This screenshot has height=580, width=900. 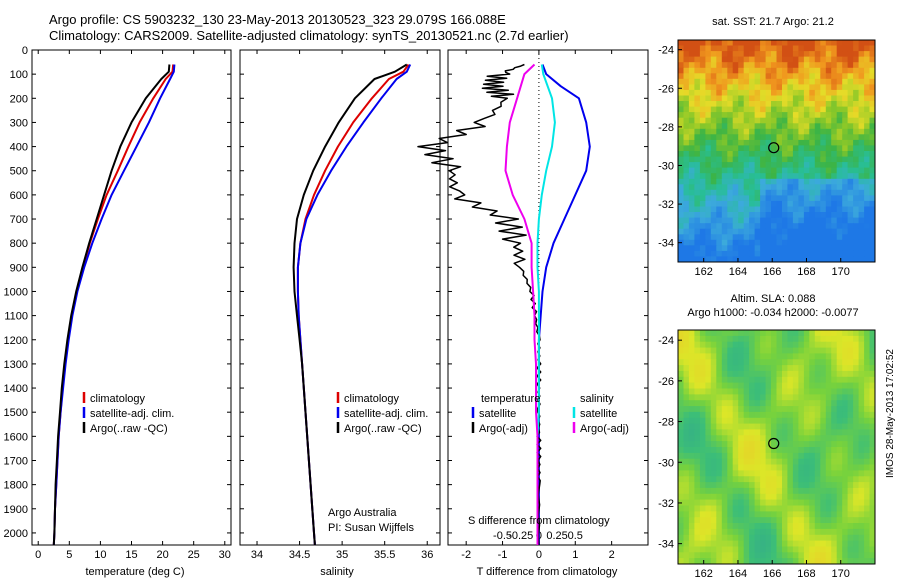 I want to click on y-tick-label: 1700, so click(x=16, y=461).